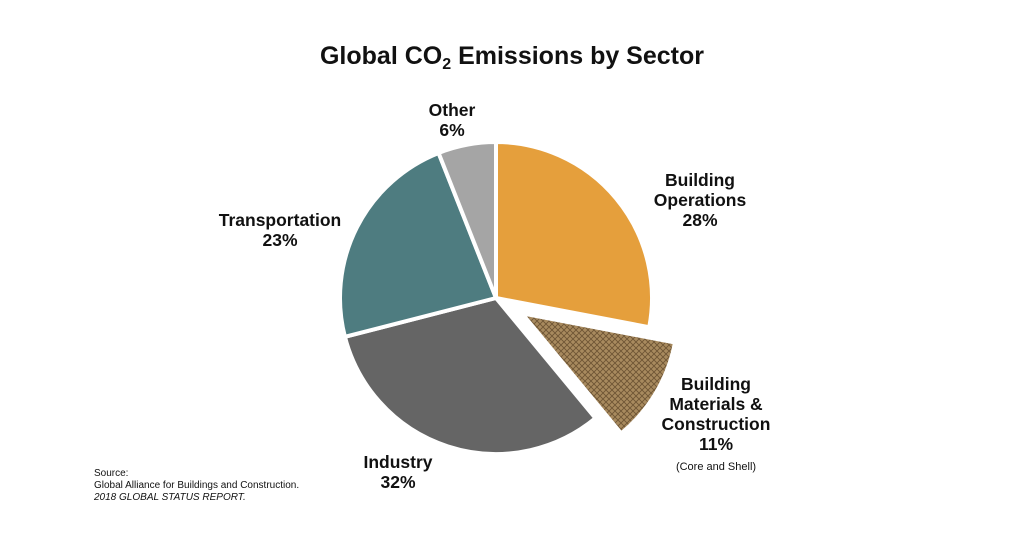 The width and height of the screenshot is (1024, 540). What do you see at coordinates (716, 414) in the screenshot?
I see `slice-label-1: Building Materials & Construction 11%` at bounding box center [716, 414].